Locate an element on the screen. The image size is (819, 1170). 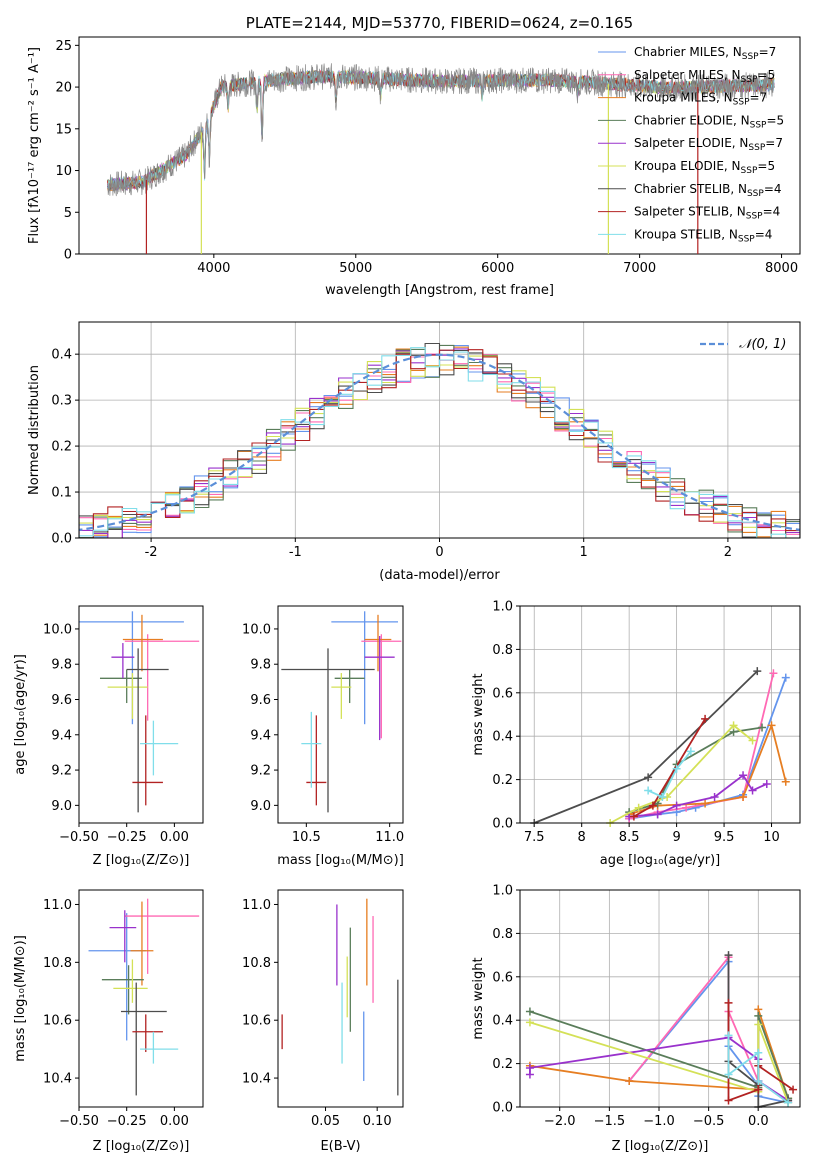
weight_vs_Z-series is located at coordinates (661, 1031).